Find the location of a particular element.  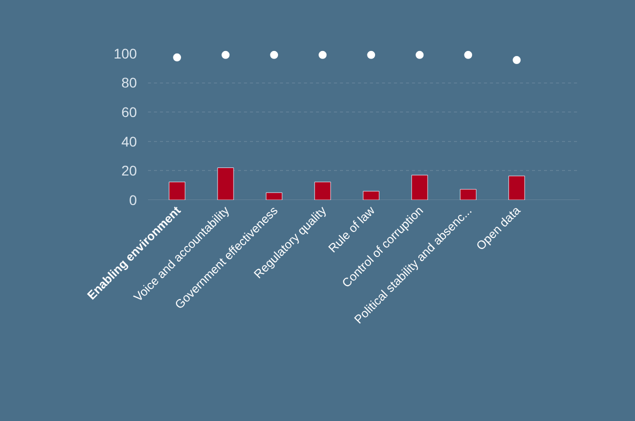

y-tick-label: 80 is located at coordinates (129, 82).